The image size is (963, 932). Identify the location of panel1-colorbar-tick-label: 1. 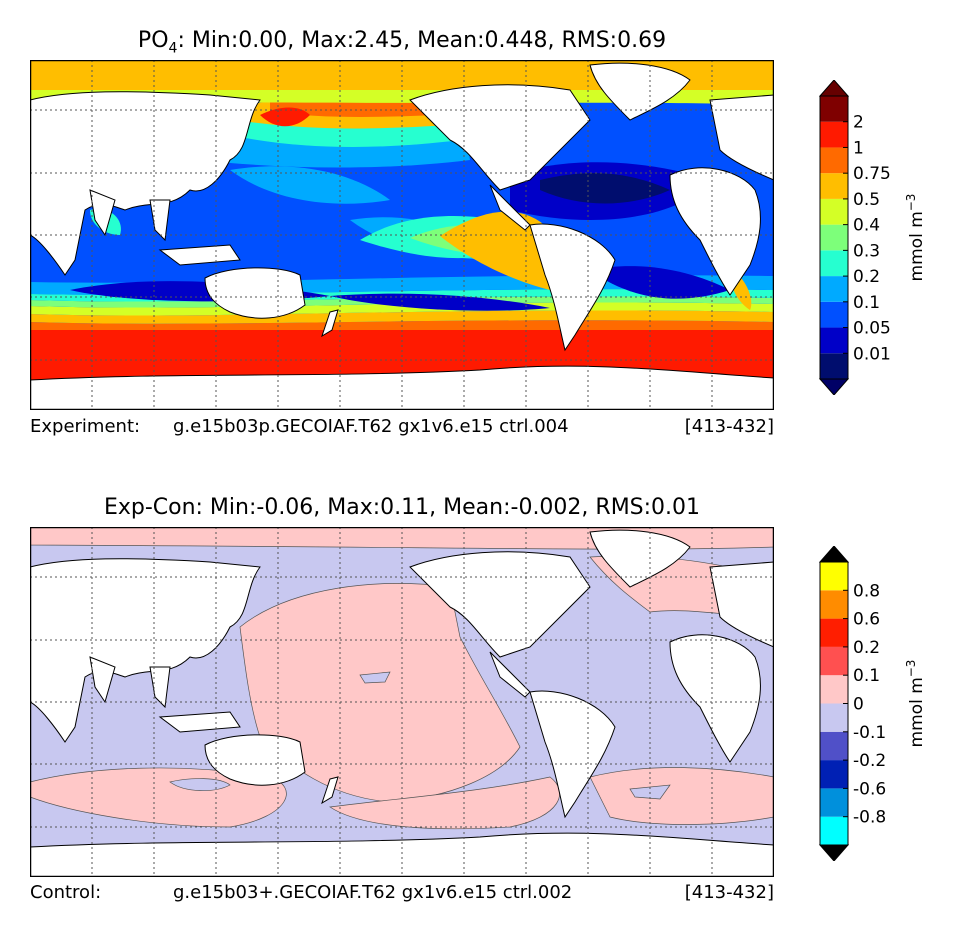
(858, 148).